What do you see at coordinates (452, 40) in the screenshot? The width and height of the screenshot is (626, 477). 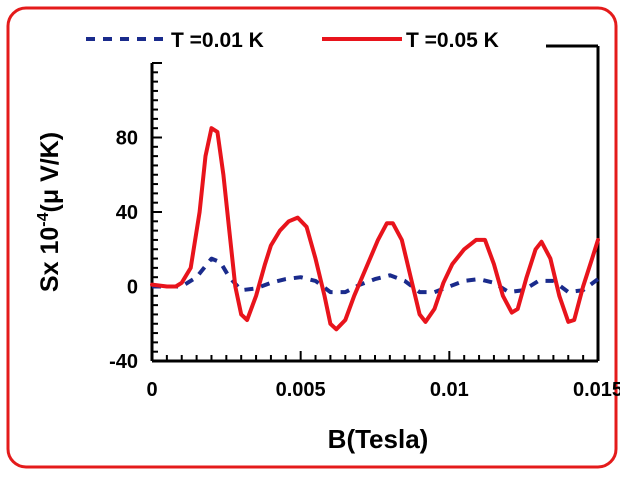 I see `legend-label-1: T =0.05 K` at bounding box center [452, 40].